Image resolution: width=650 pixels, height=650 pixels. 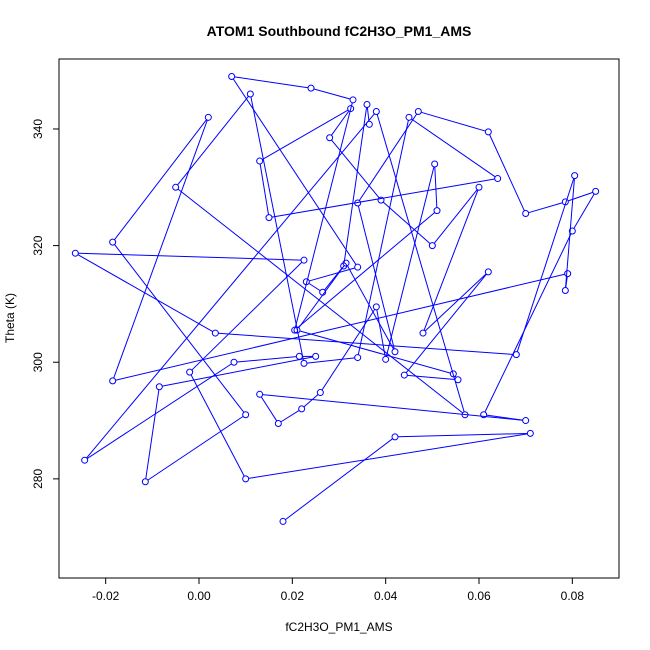 What do you see at coordinates (573, 596) in the screenshot?
I see `x-tick-label: 0.08` at bounding box center [573, 596].